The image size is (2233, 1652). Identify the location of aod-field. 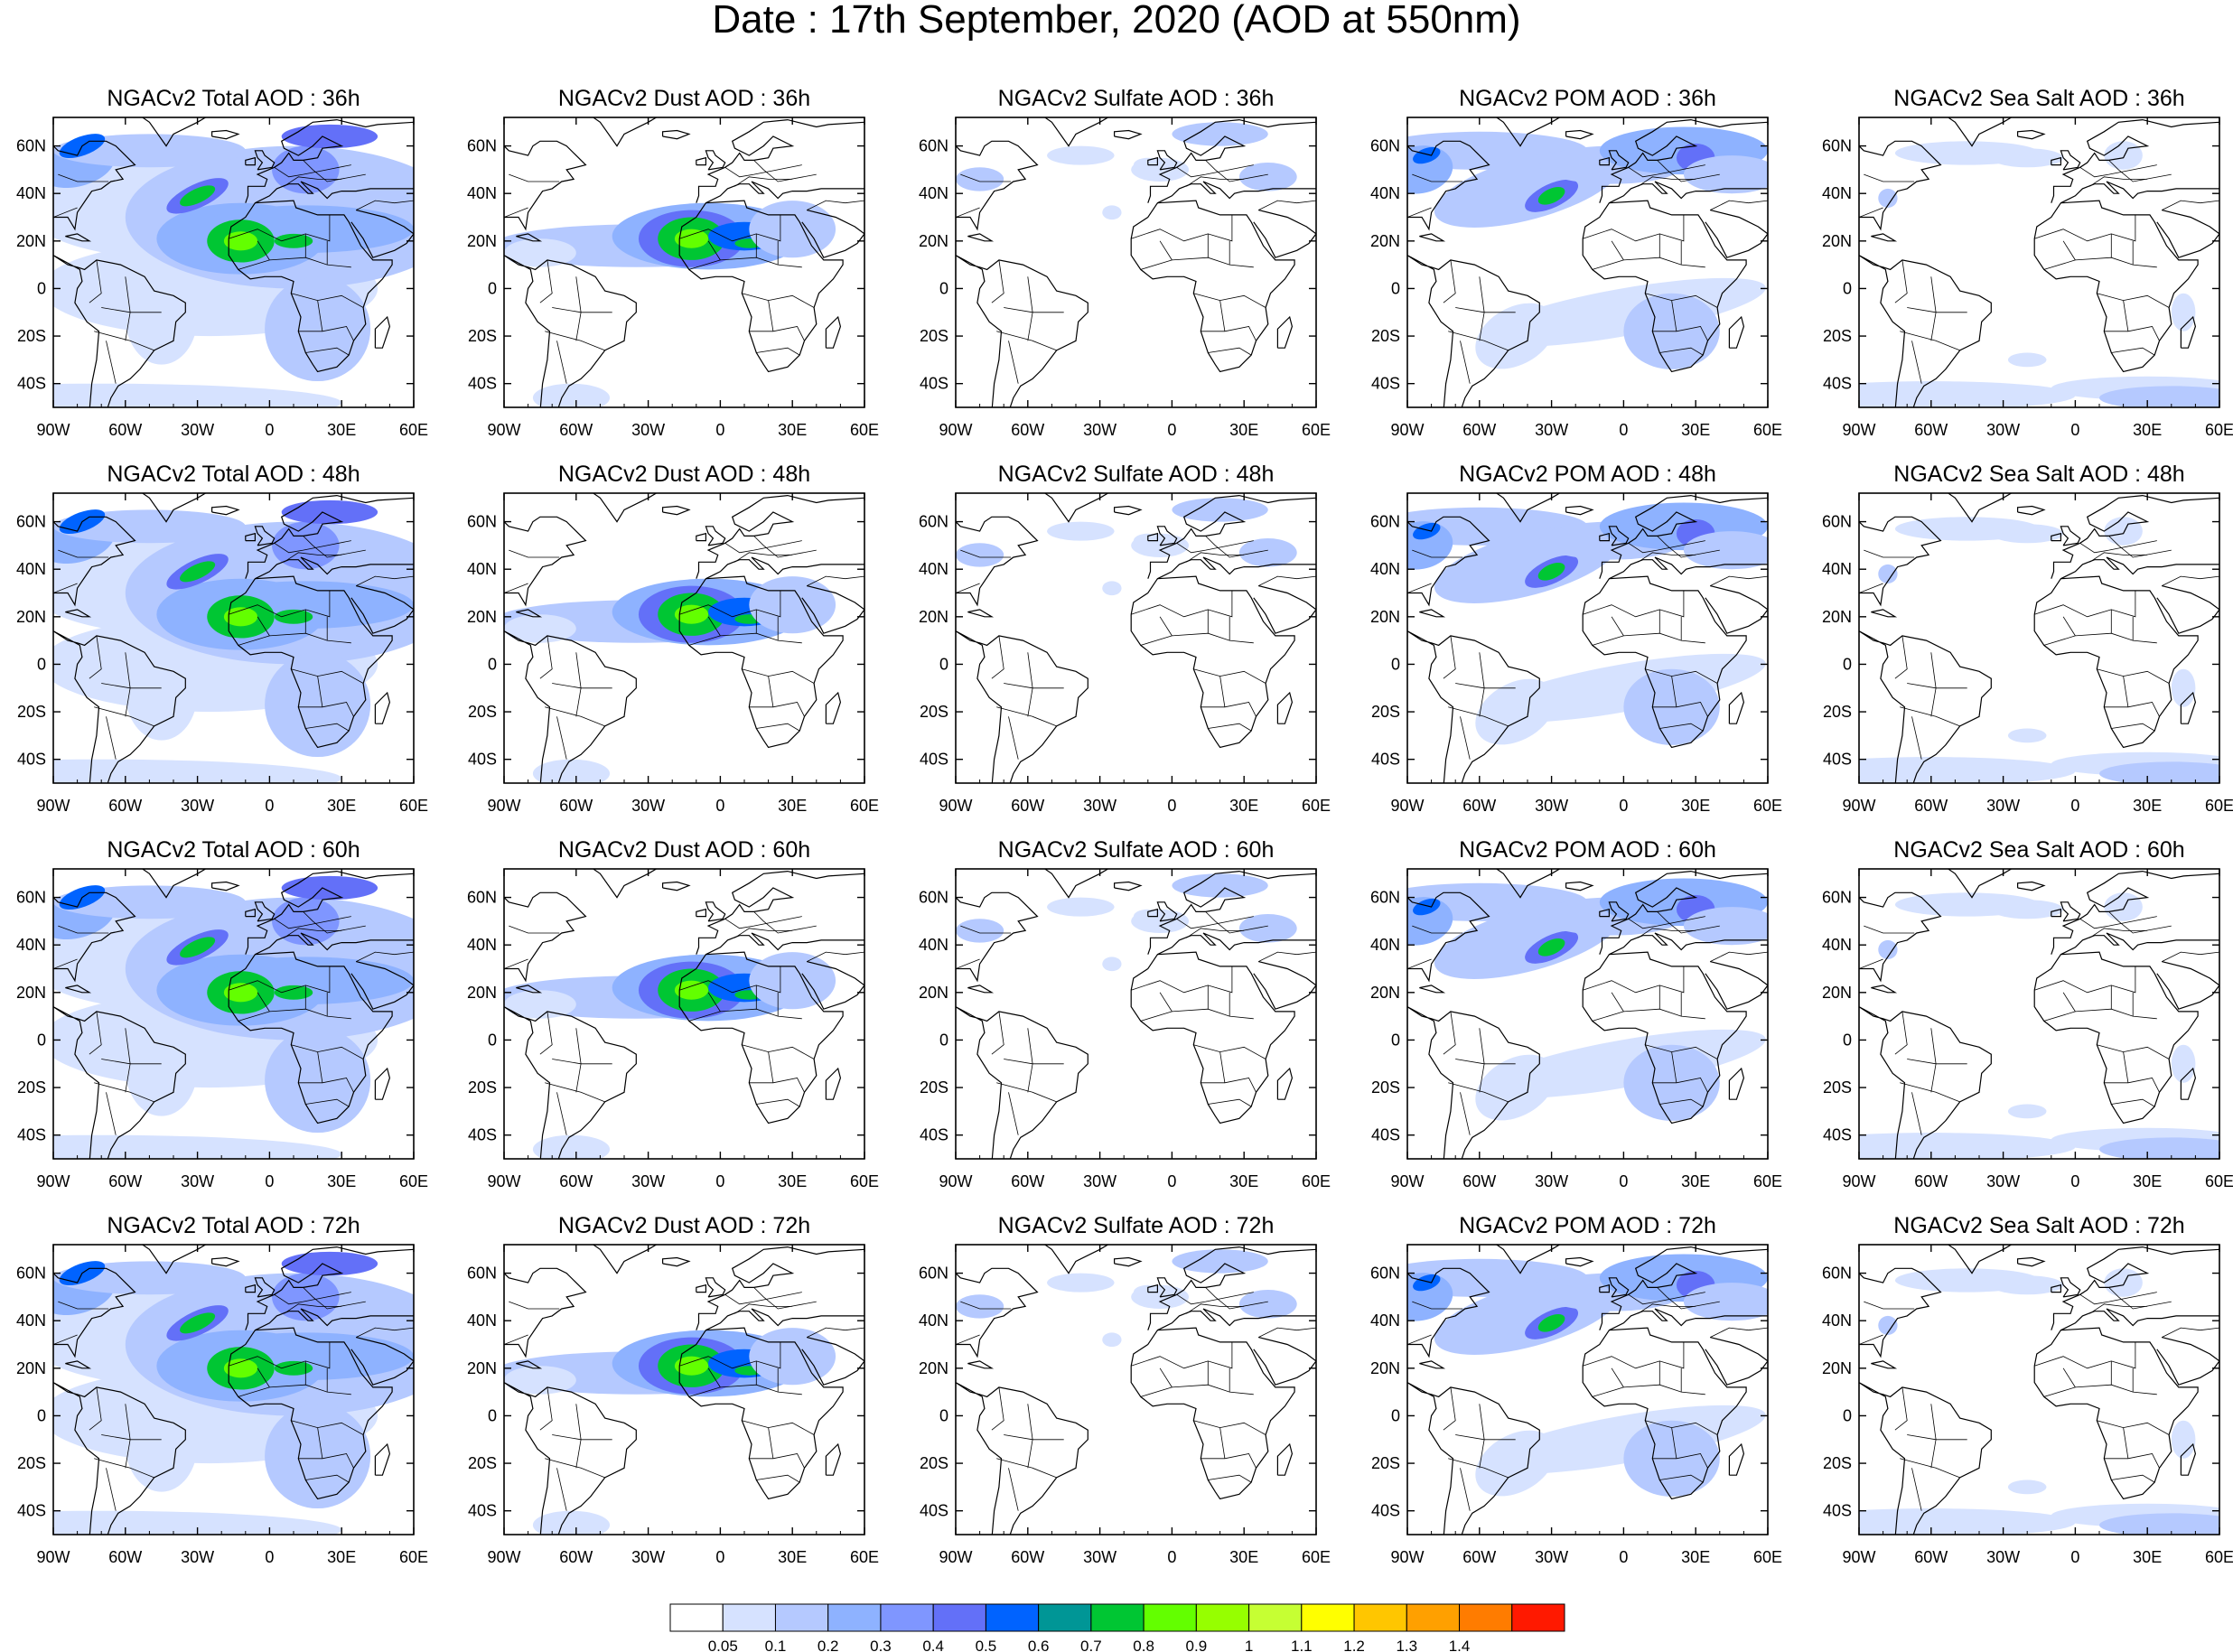
(684, 638).